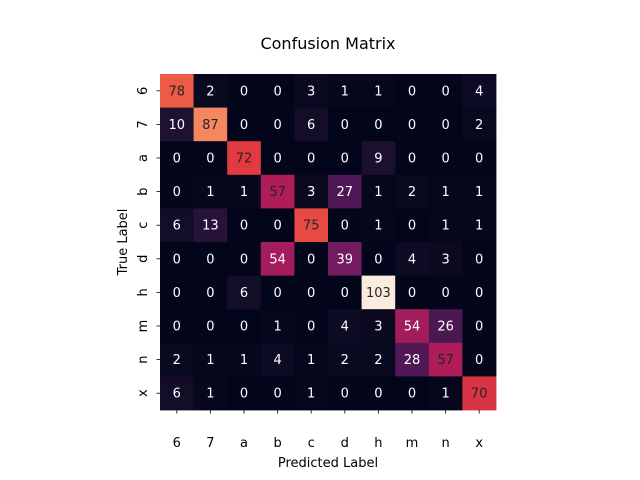 This screenshot has height=480, width=640. I want to click on x-tick-label: b, so click(277, 443).